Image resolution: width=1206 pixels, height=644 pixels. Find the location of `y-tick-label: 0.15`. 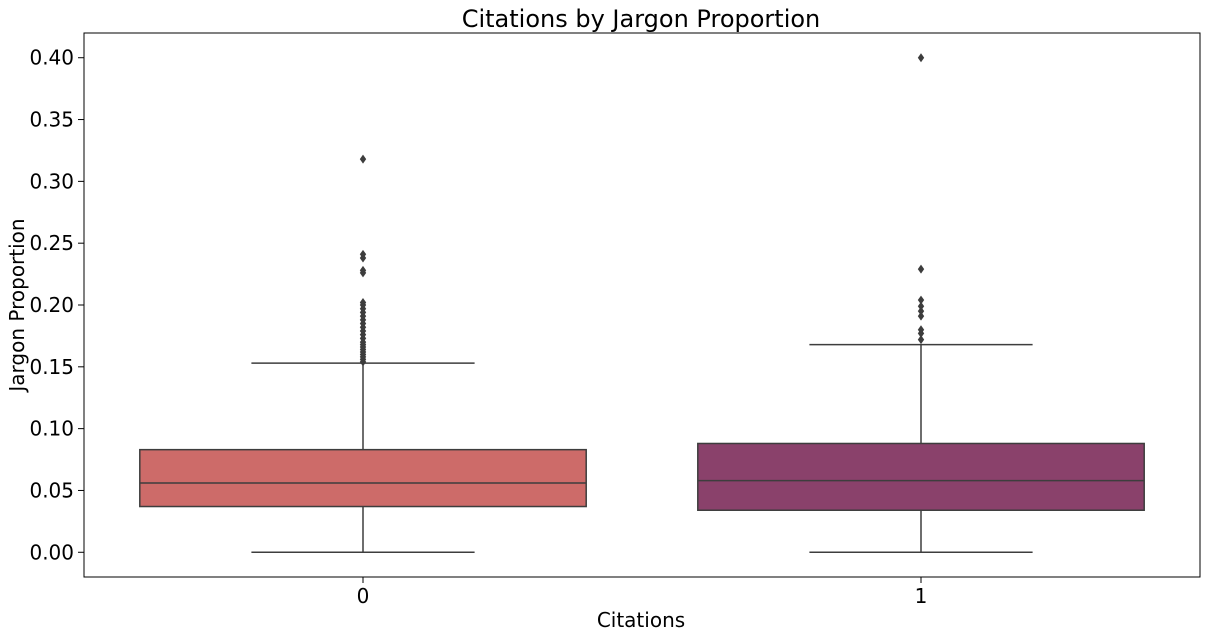

y-tick-label: 0.15 is located at coordinates (51, 367).